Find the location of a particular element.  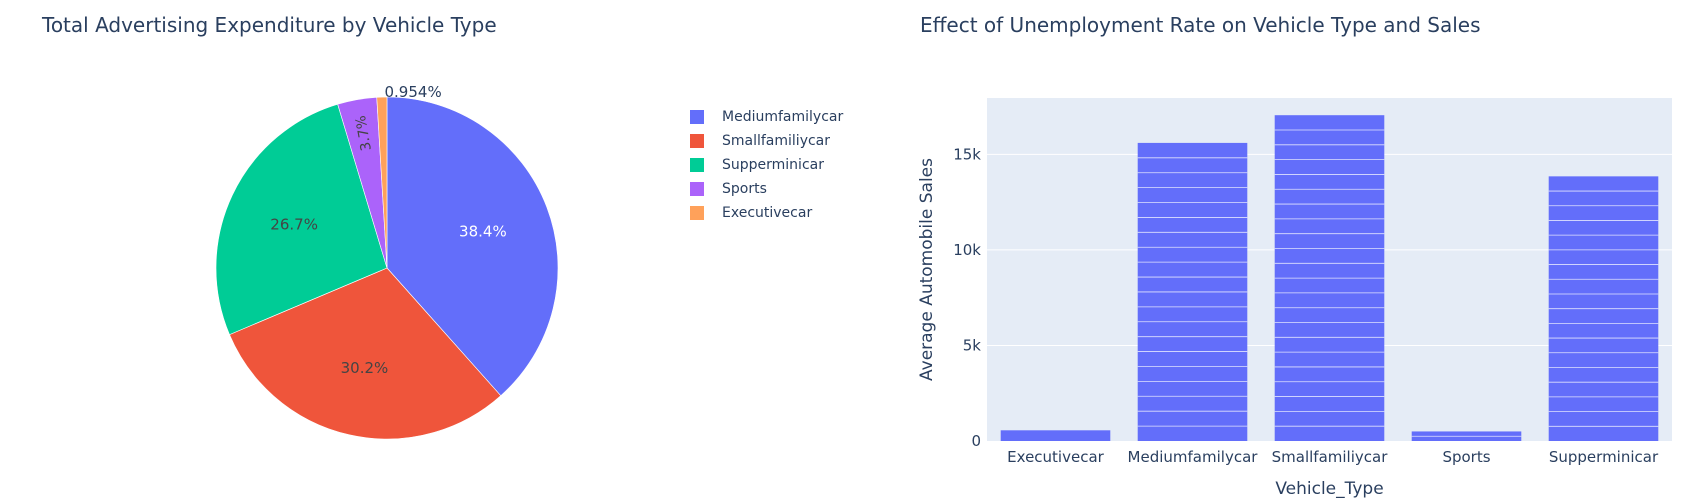

legend-label: Supperminicar is located at coordinates (773, 165).